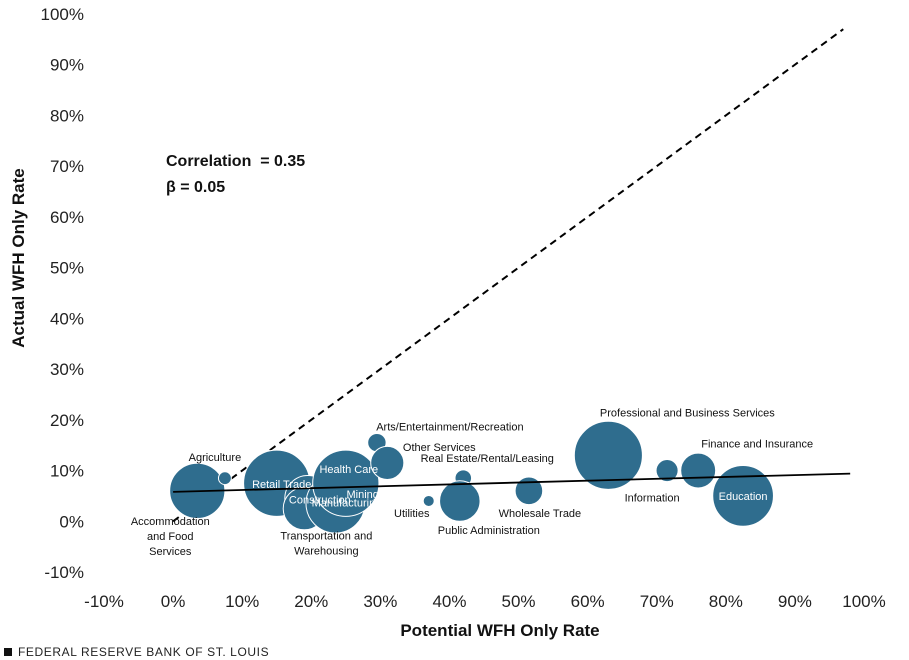  What do you see at coordinates (235, 161) in the screenshot?
I see `correlation-annotation: Correlation = 0.35` at bounding box center [235, 161].